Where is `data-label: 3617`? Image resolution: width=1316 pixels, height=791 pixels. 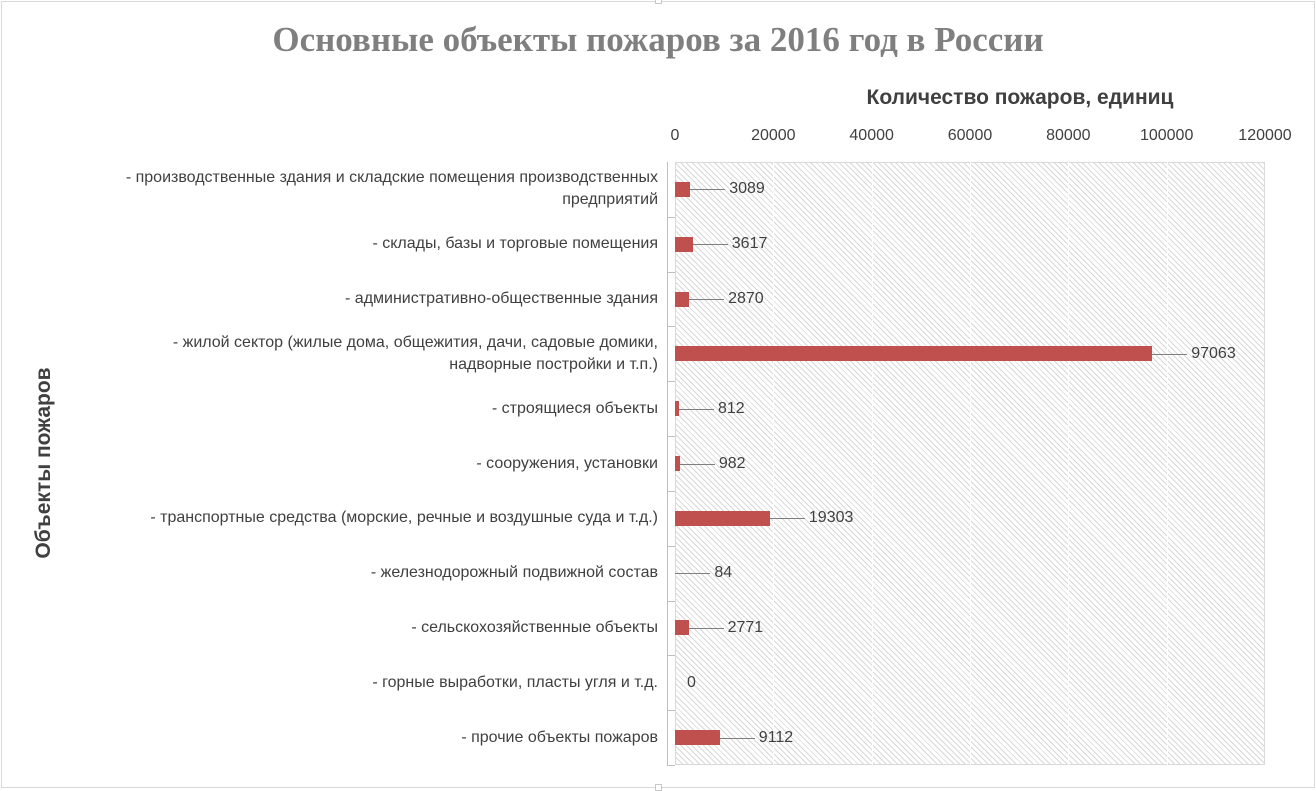 data-label: 3617 is located at coordinates (749, 244).